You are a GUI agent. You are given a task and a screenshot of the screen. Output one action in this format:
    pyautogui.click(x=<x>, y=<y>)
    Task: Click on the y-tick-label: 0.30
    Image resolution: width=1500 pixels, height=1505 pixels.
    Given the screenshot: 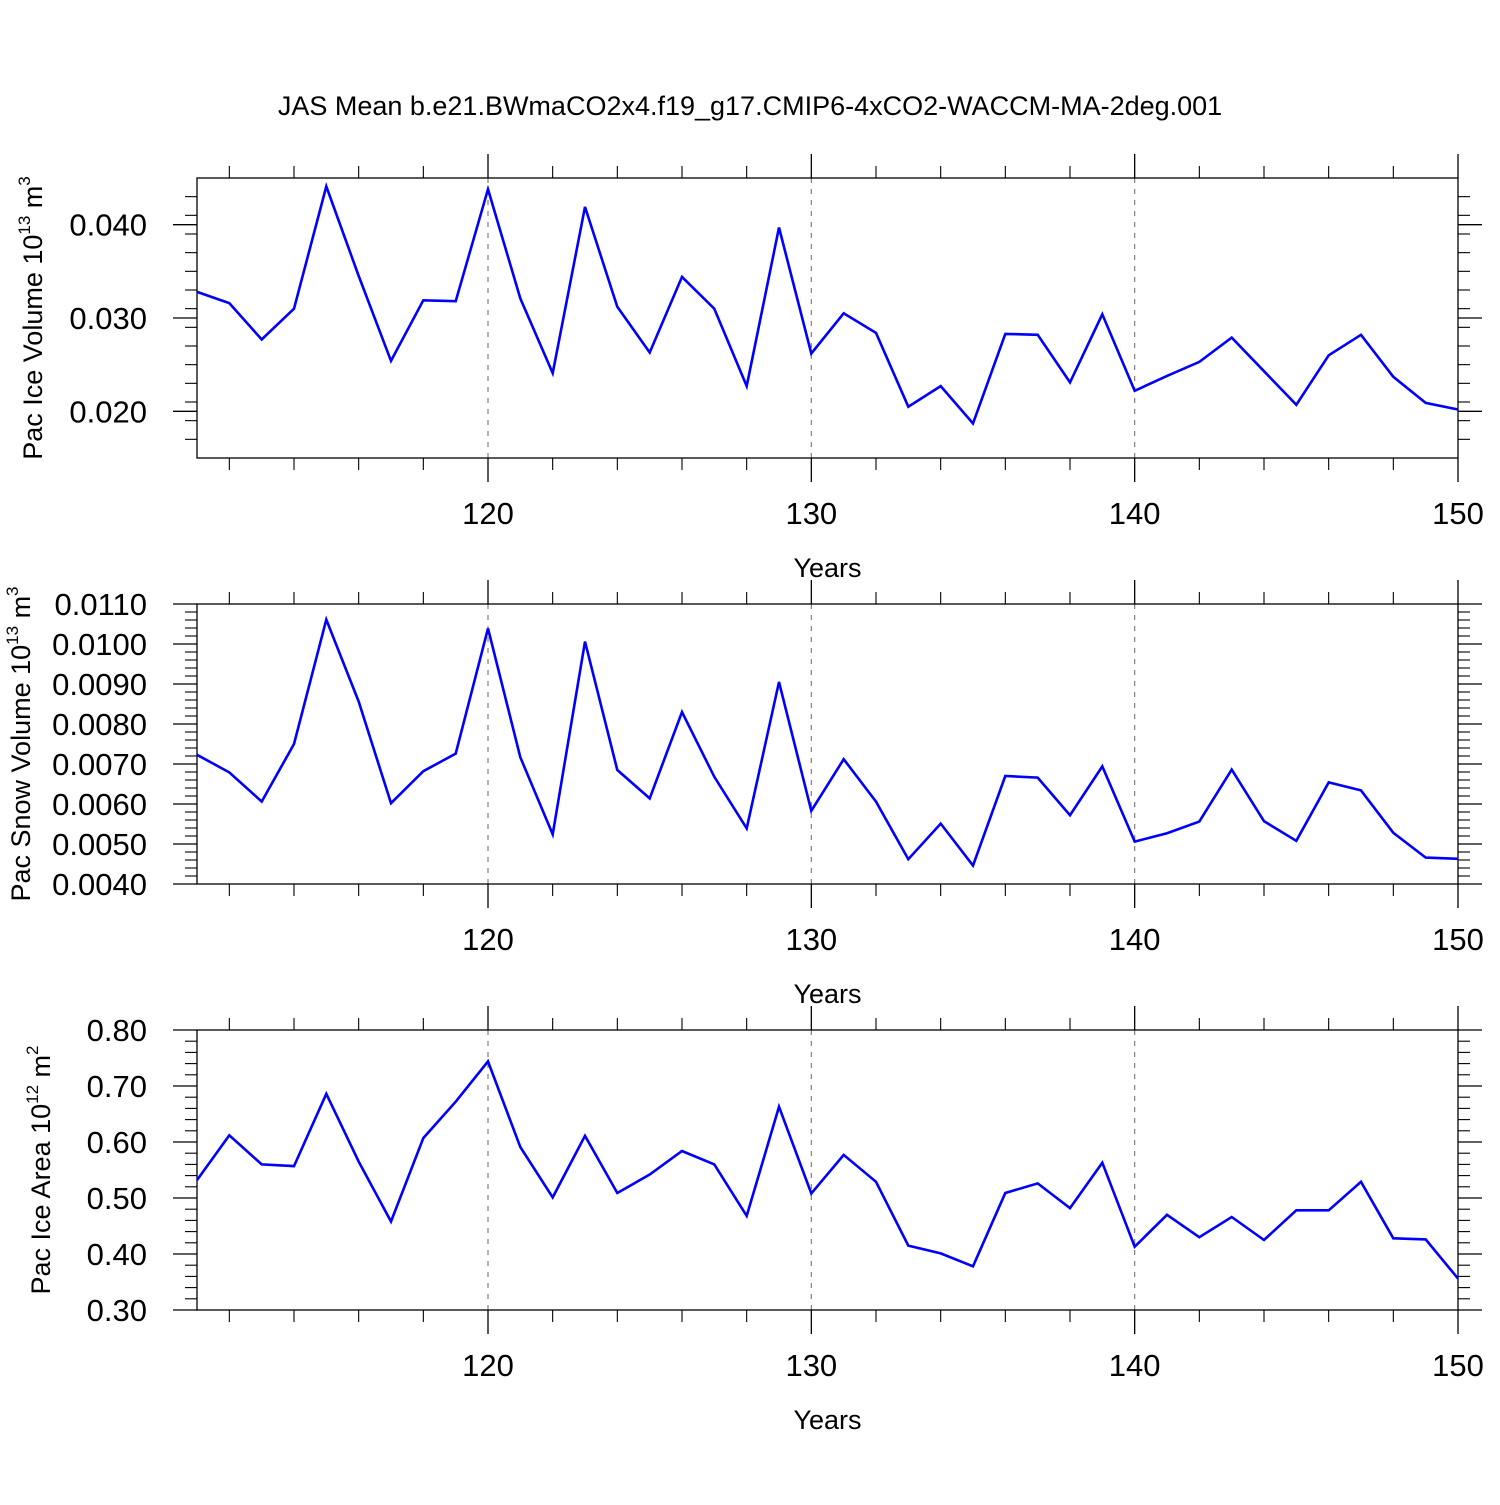 What is the action you would take?
    pyautogui.click(x=117, y=1310)
    